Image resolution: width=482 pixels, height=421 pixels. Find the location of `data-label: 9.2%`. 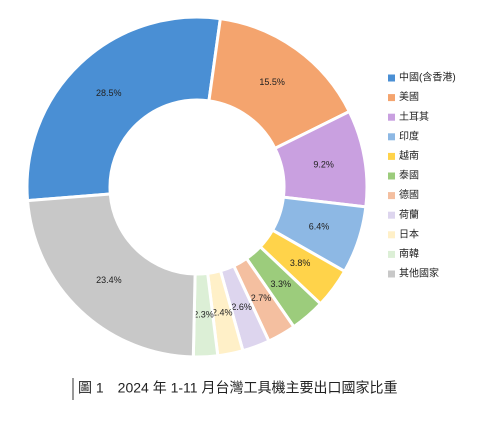

data-label: 9.2% is located at coordinates (323, 164).